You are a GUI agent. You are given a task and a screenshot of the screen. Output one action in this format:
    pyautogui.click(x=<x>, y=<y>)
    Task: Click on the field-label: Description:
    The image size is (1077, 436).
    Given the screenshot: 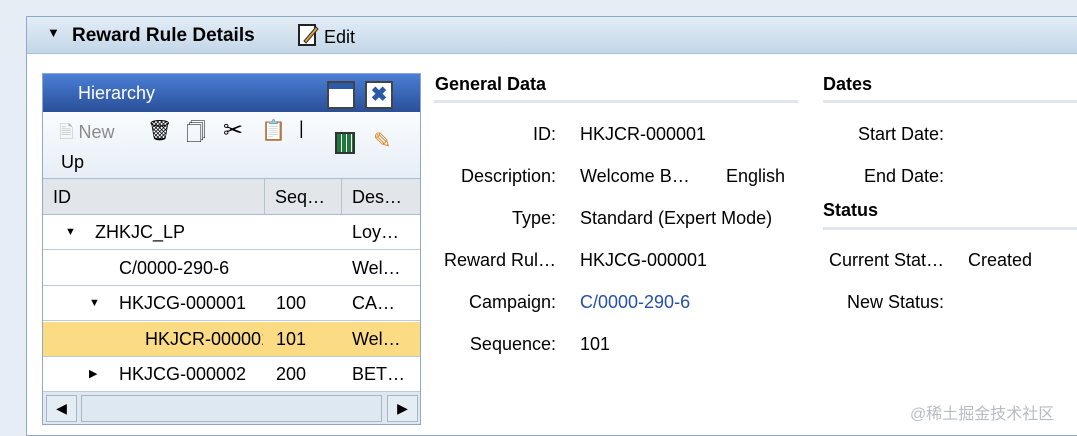 What is the action you would take?
    pyautogui.click(x=508, y=176)
    